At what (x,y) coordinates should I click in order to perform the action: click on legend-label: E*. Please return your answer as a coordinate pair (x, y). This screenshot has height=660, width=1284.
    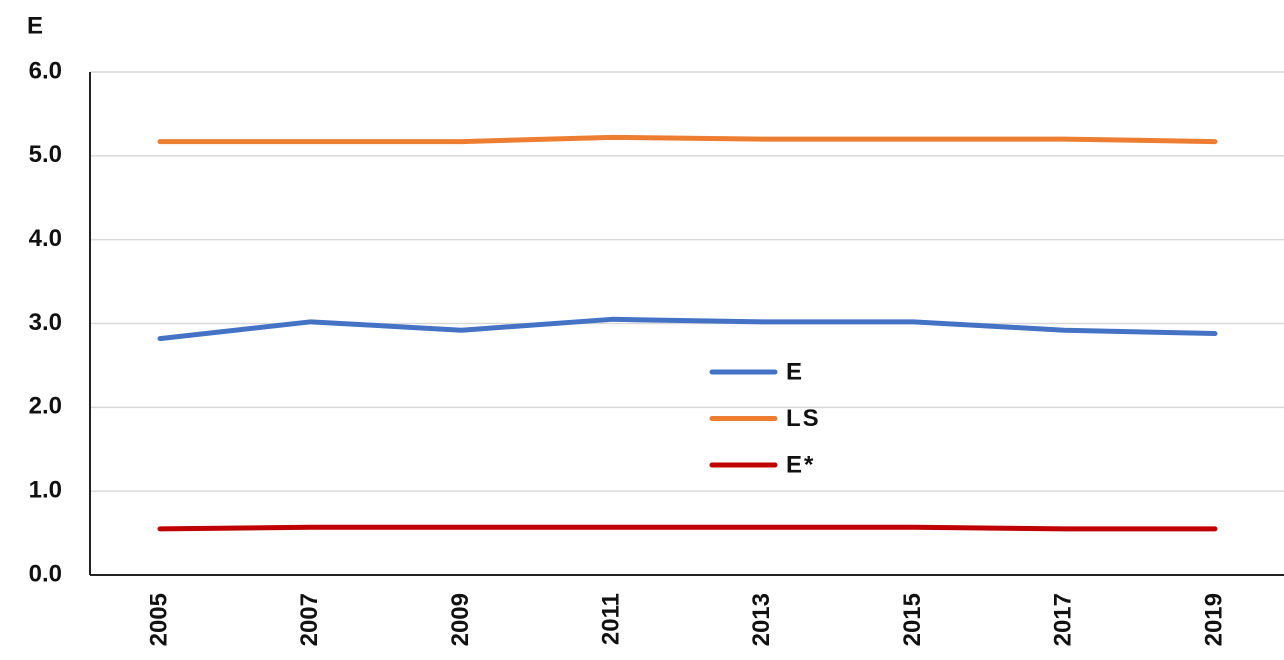
    Looking at the image, I should click on (800, 464).